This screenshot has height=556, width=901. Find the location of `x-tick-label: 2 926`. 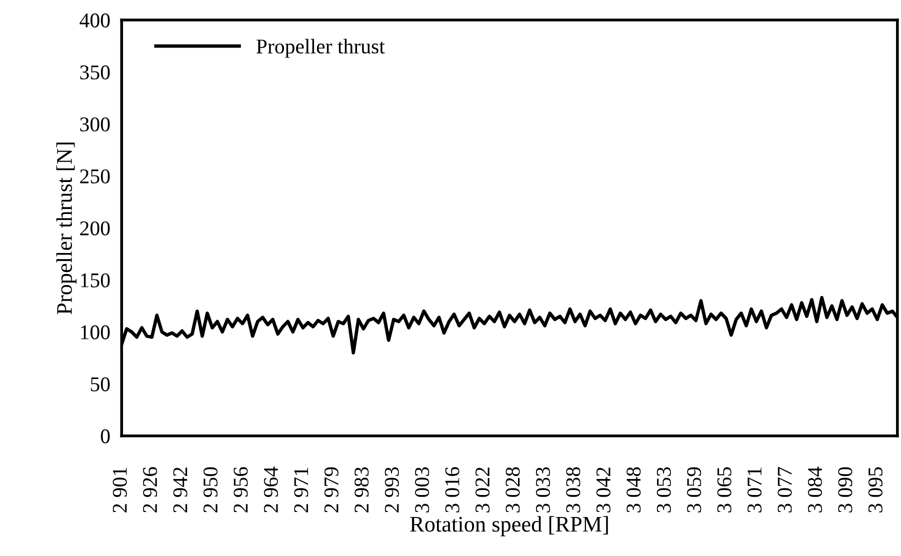

x-tick-label: 2 926 is located at coordinates (150, 489).